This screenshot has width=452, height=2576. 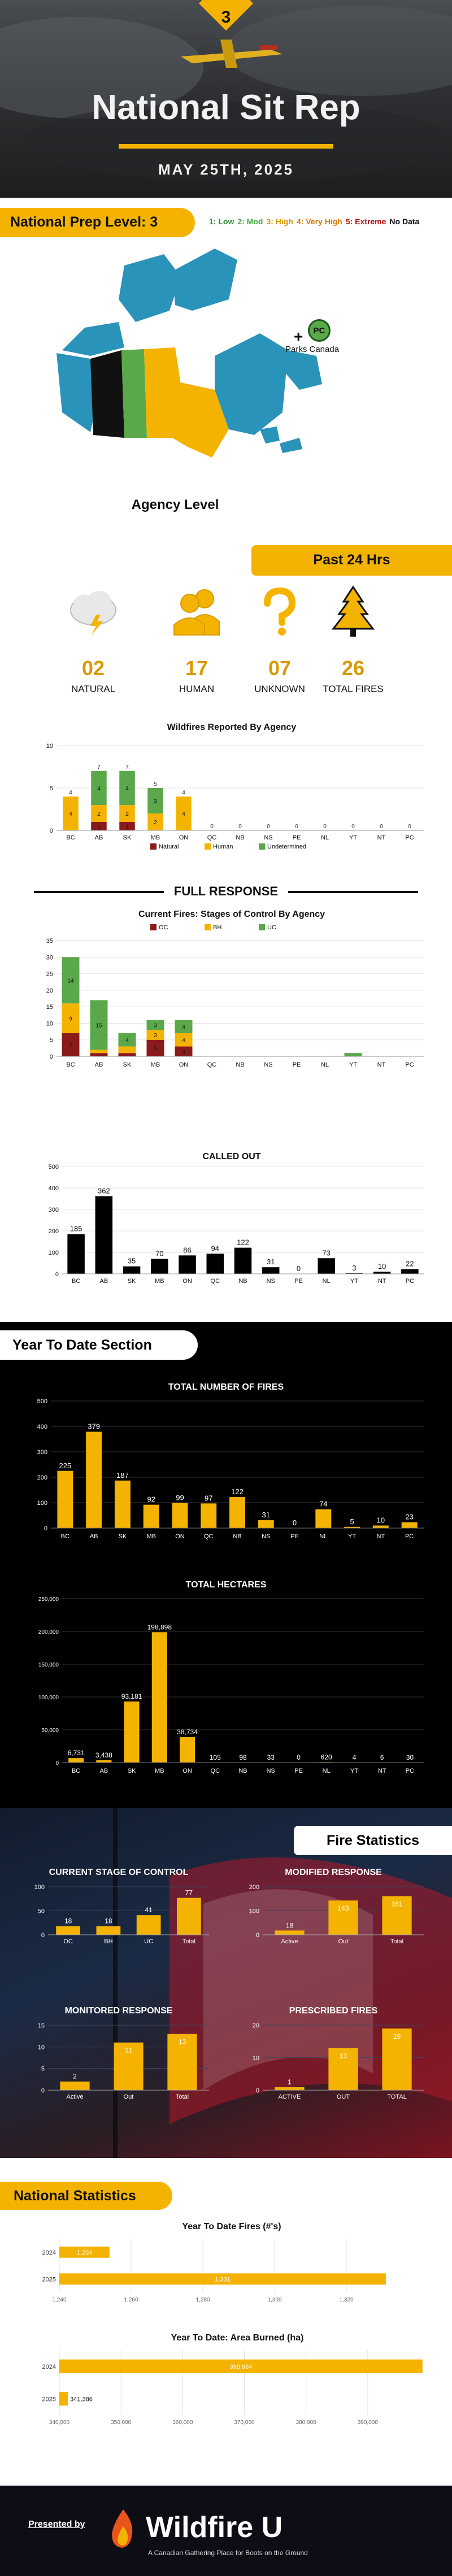 What do you see at coordinates (217, 927) in the screenshot?
I see `legend-label: BH` at bounding box center [217, 927].